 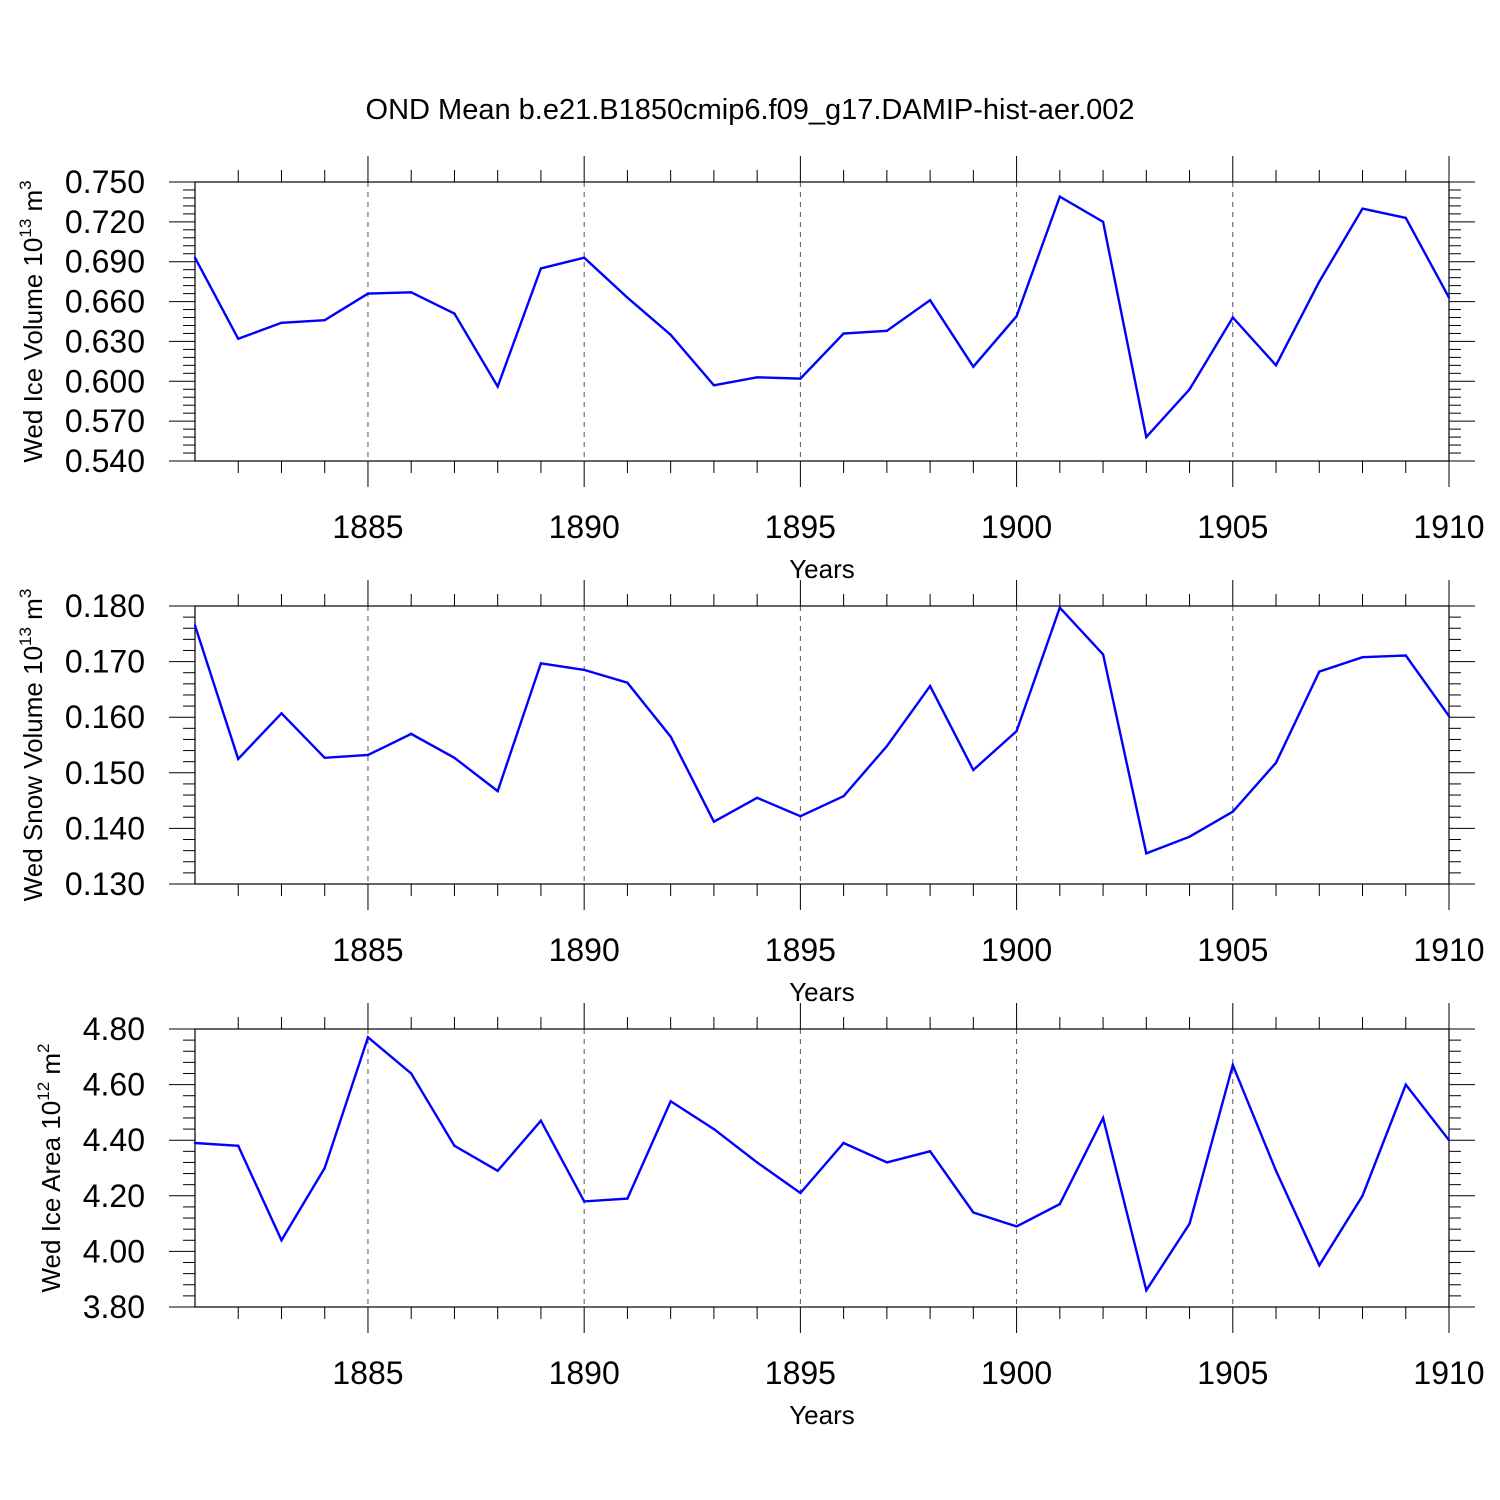 I want to click on y-tick-label: 4.40, so click(x=114, y=1140).